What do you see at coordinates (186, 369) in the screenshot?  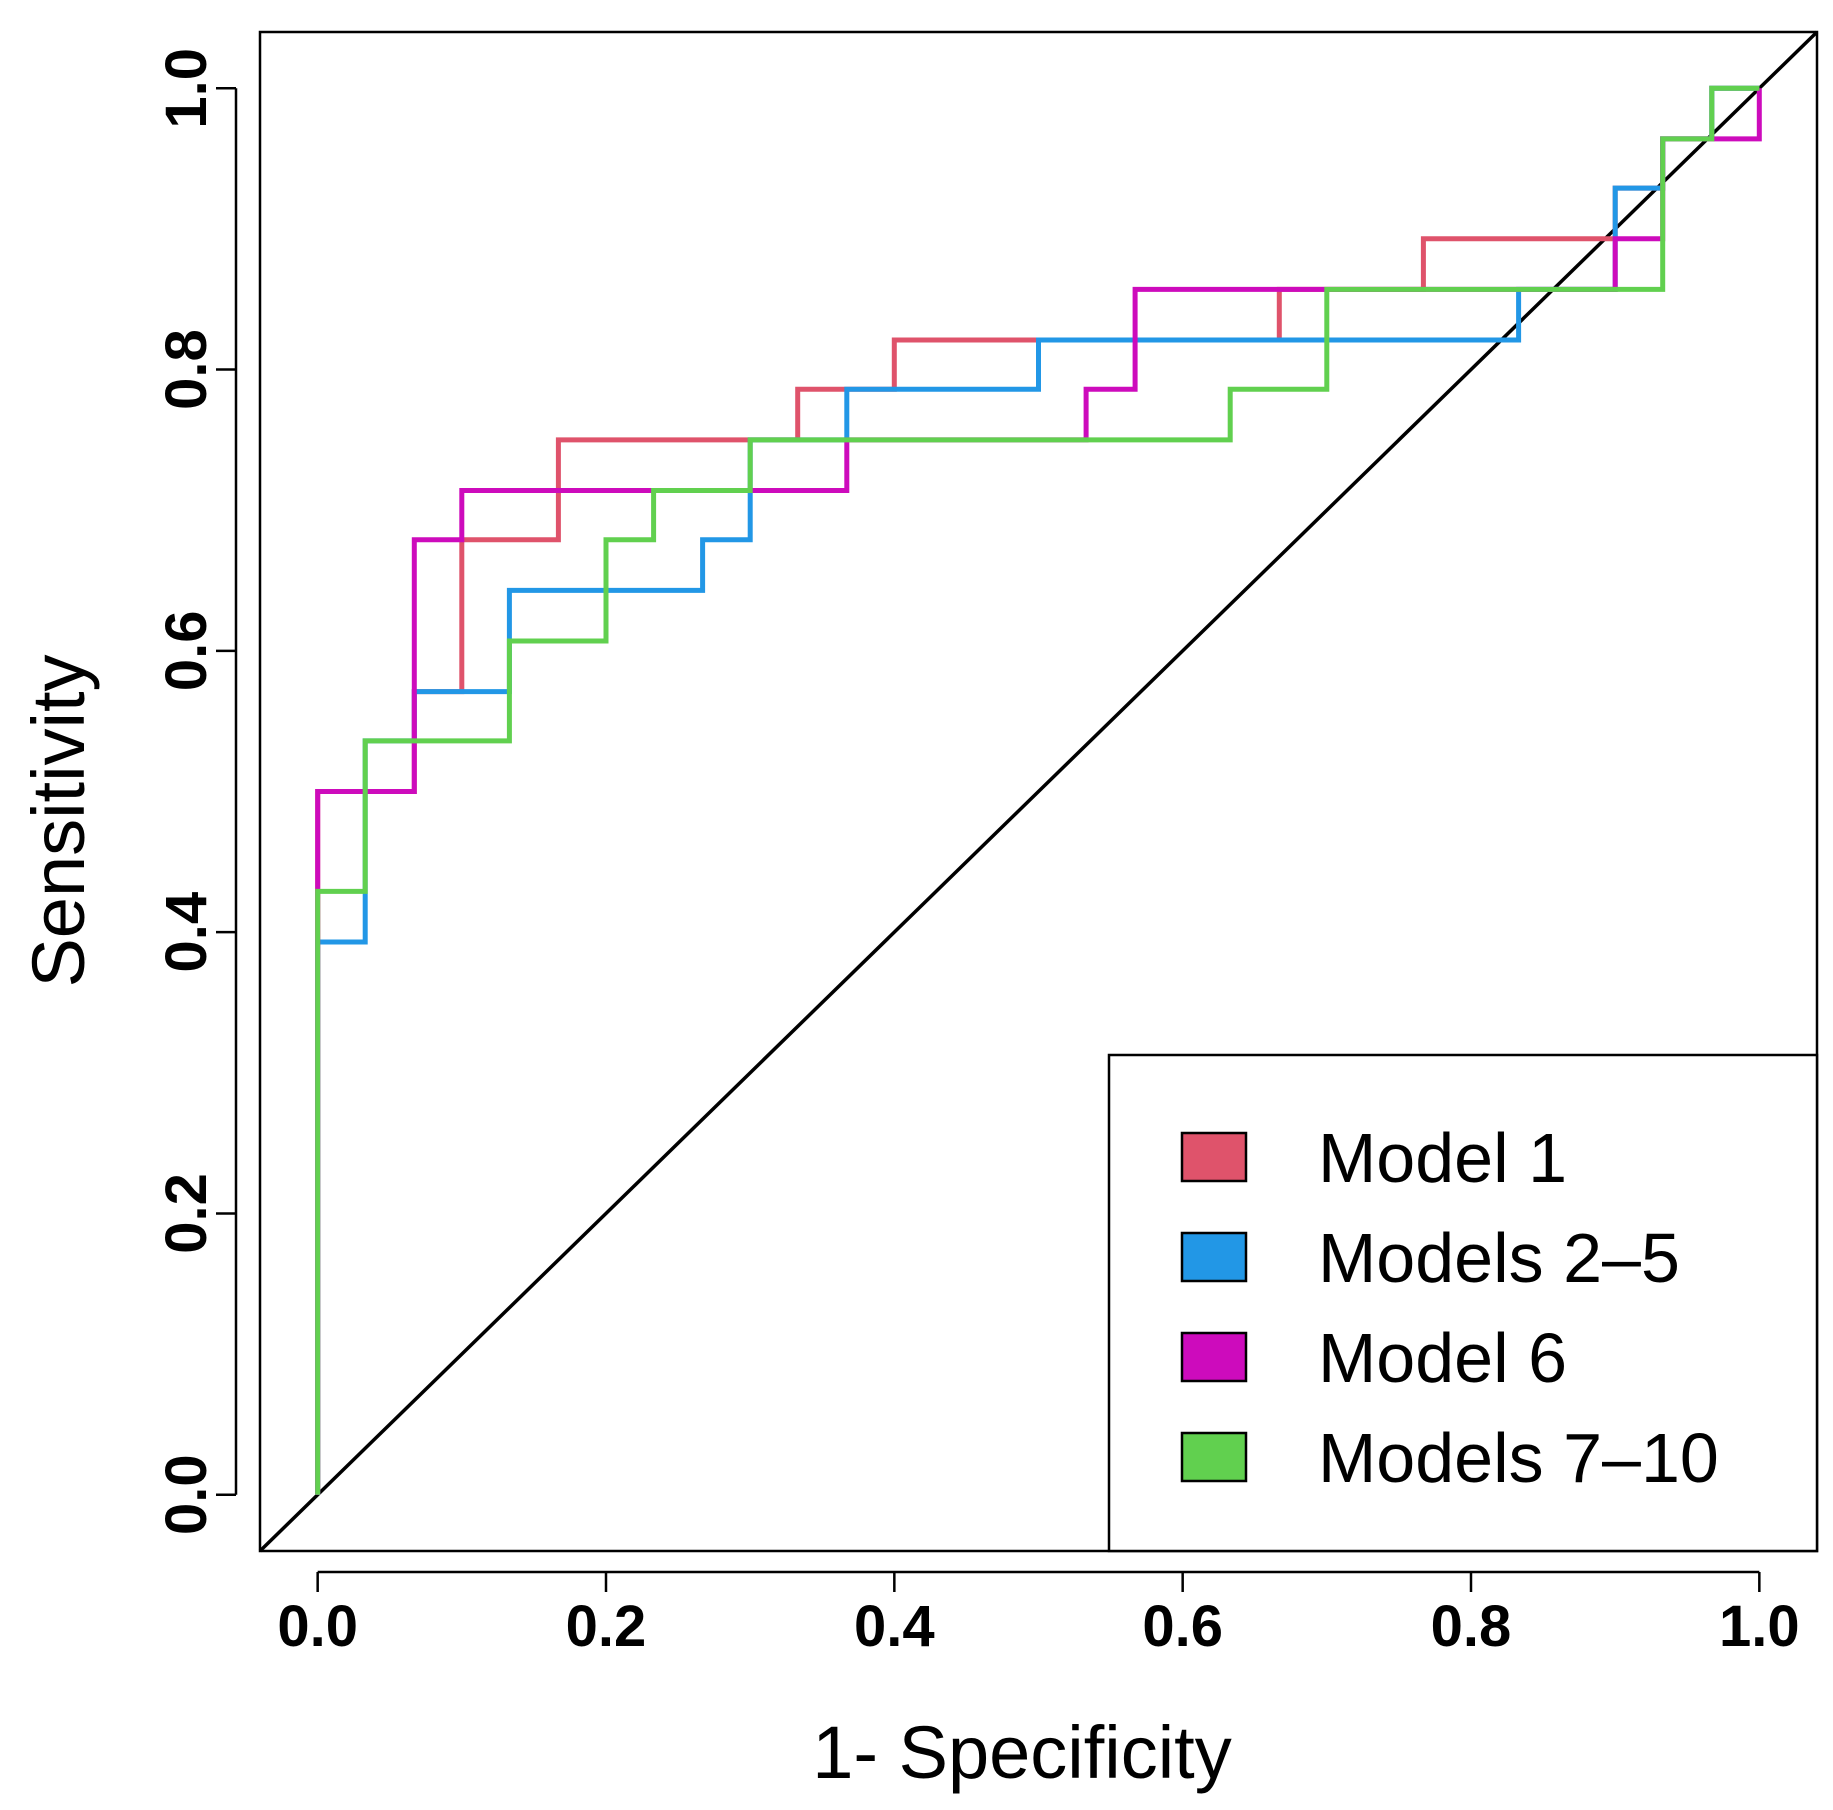 I see `y-tick-label: 0.8` at bounding box center [186, 369].